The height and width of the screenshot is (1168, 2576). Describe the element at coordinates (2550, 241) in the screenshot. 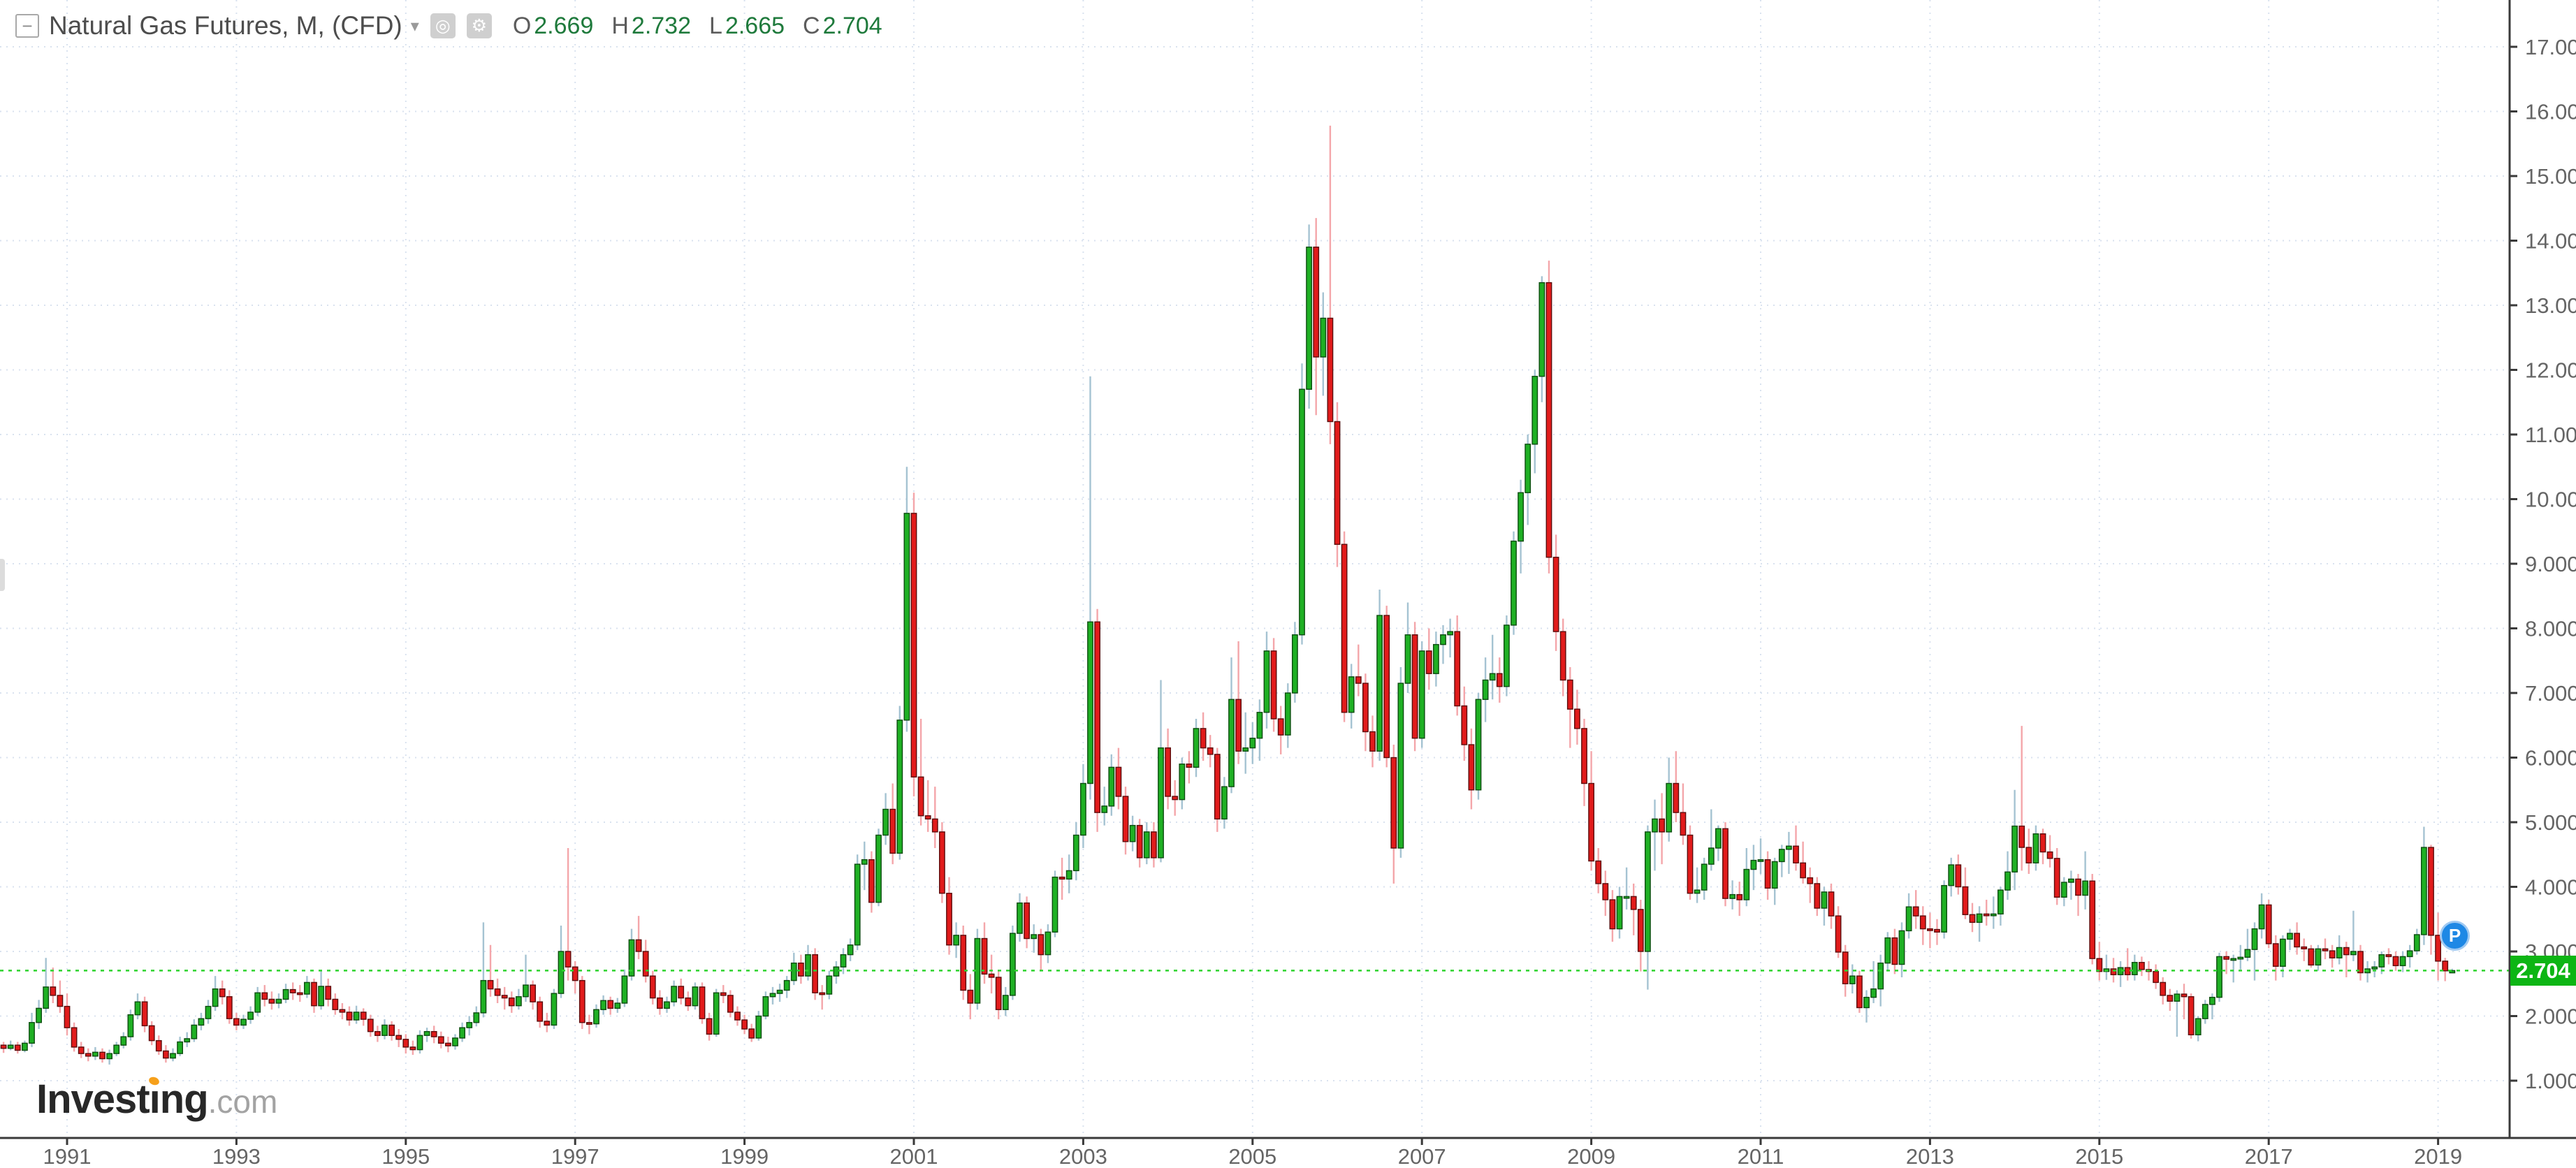

I see `y-tick-label: 14.000` at that location.